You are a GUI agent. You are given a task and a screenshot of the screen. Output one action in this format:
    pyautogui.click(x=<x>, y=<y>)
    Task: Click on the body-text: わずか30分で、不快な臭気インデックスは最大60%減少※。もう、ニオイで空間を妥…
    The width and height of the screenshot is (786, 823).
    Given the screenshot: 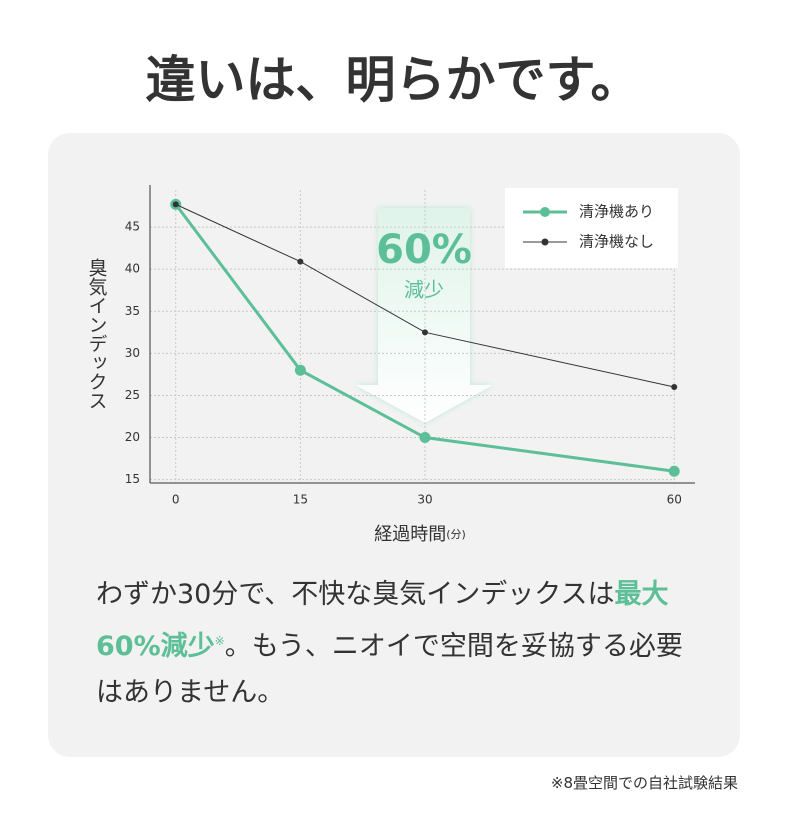 What is the action you would take?
    pyautogui.click(x=401, y=644)
    